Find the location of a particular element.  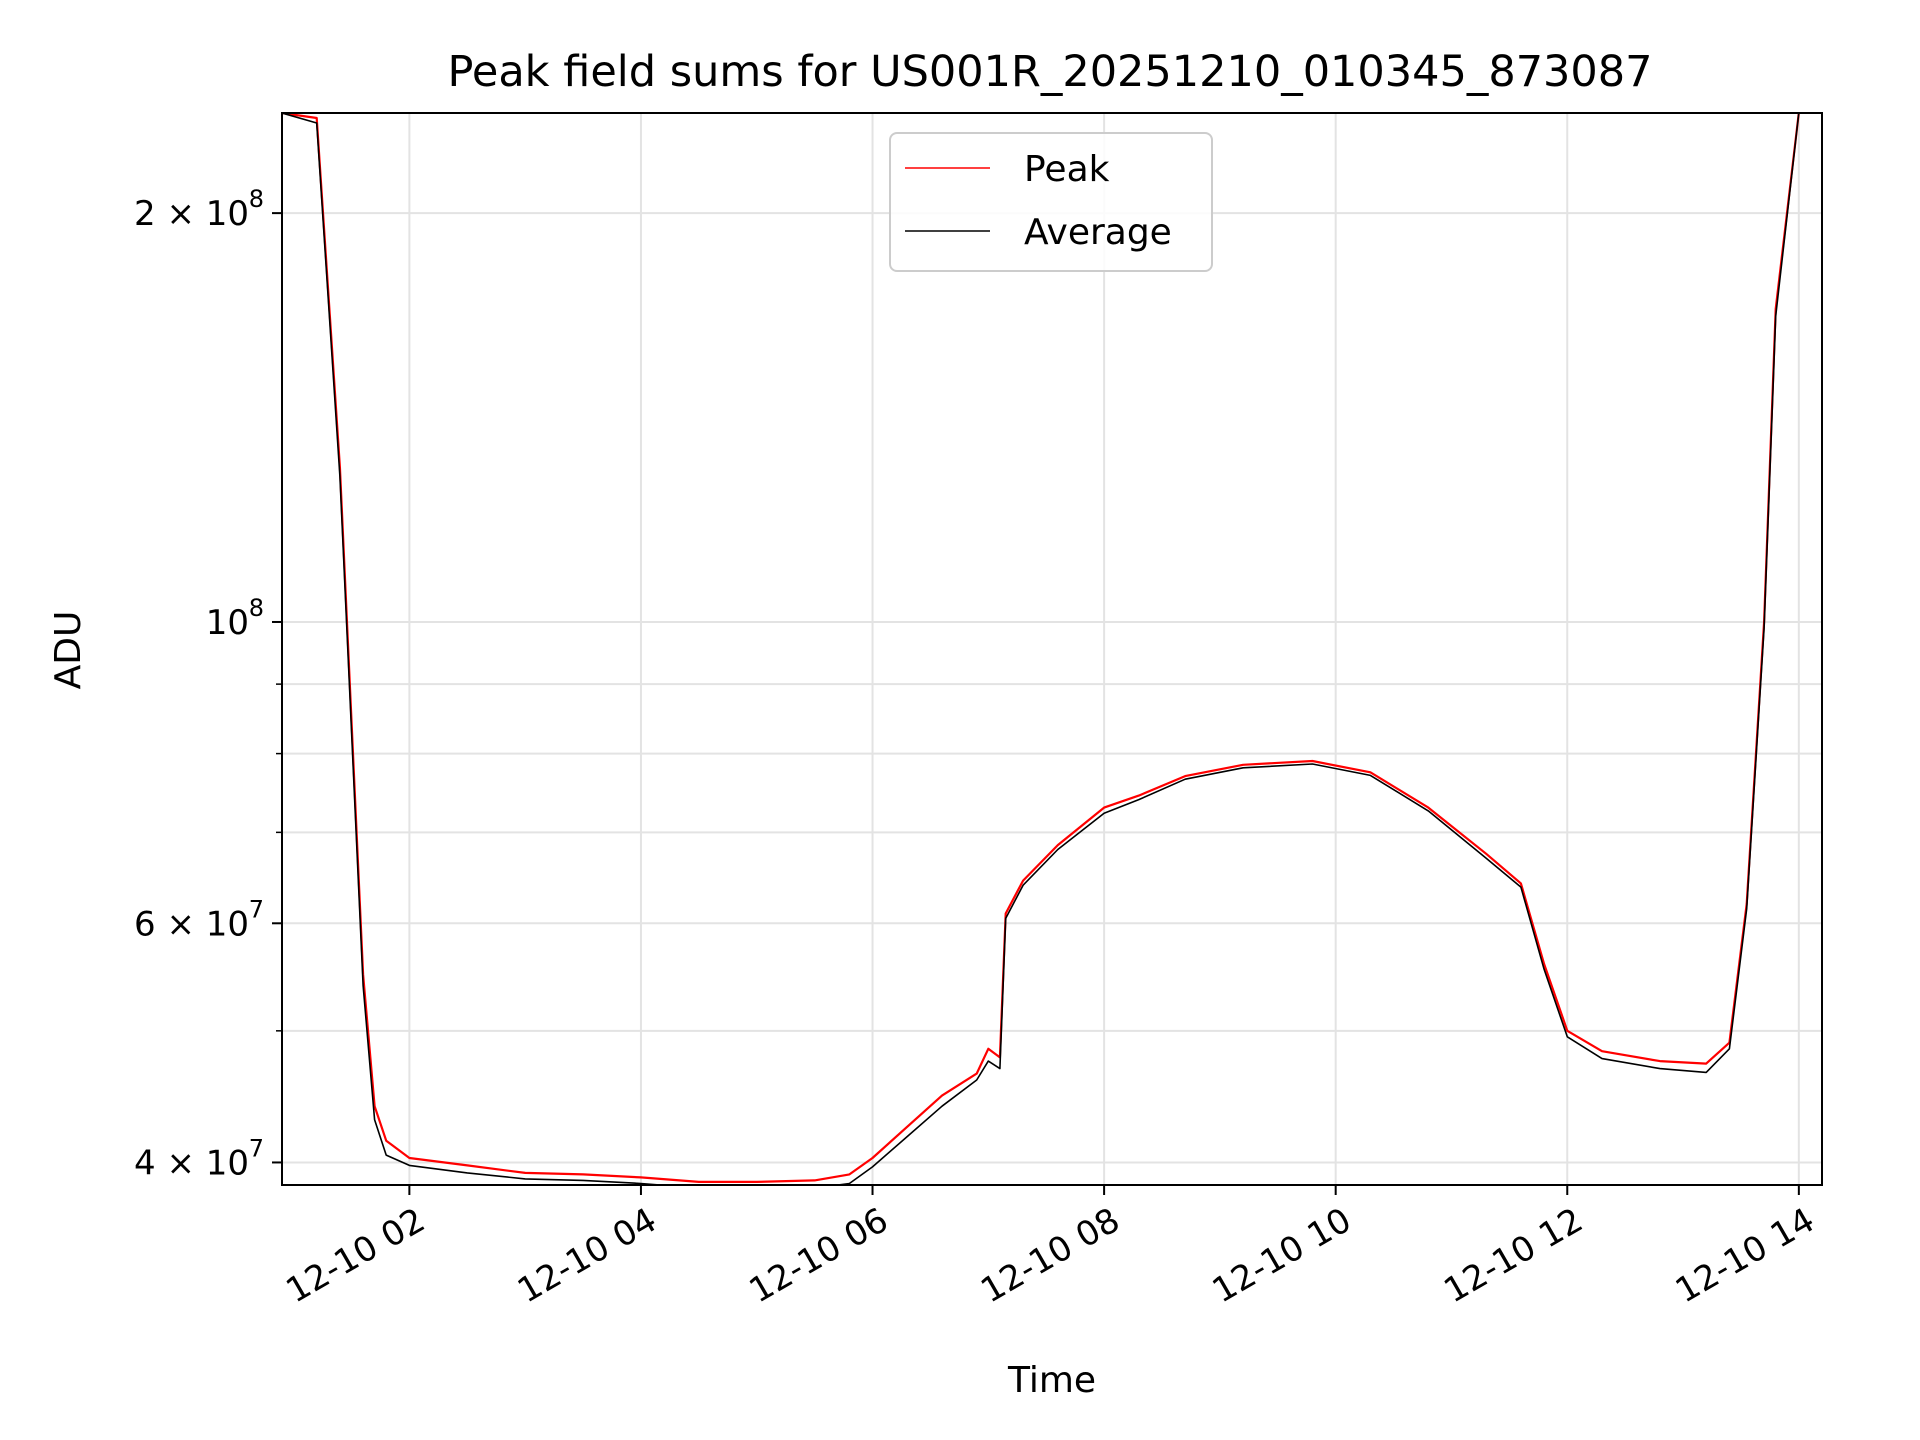

y-tick-label: 82 × 10 is located at coordinates (199, 209).